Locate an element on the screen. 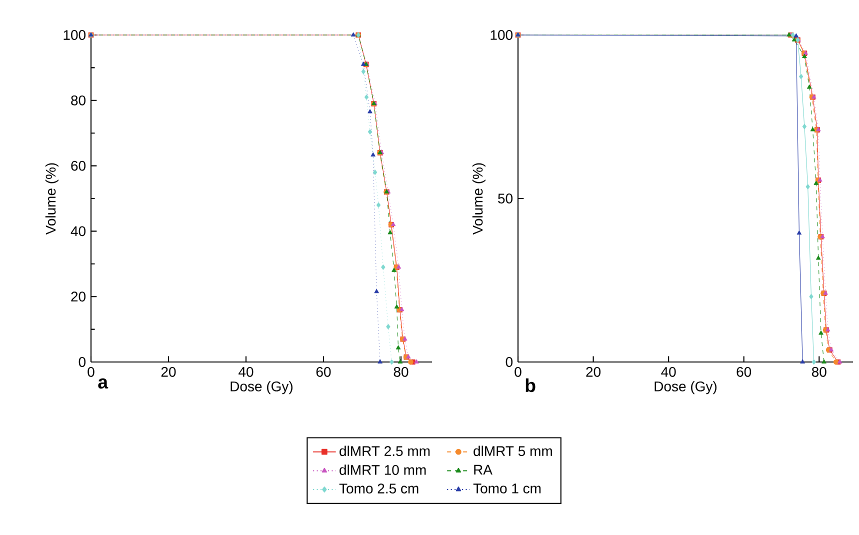 The width and height of the screenshot is (859, 535). legend-label: Tomo 1 cm is located at coordinates (507, 489).